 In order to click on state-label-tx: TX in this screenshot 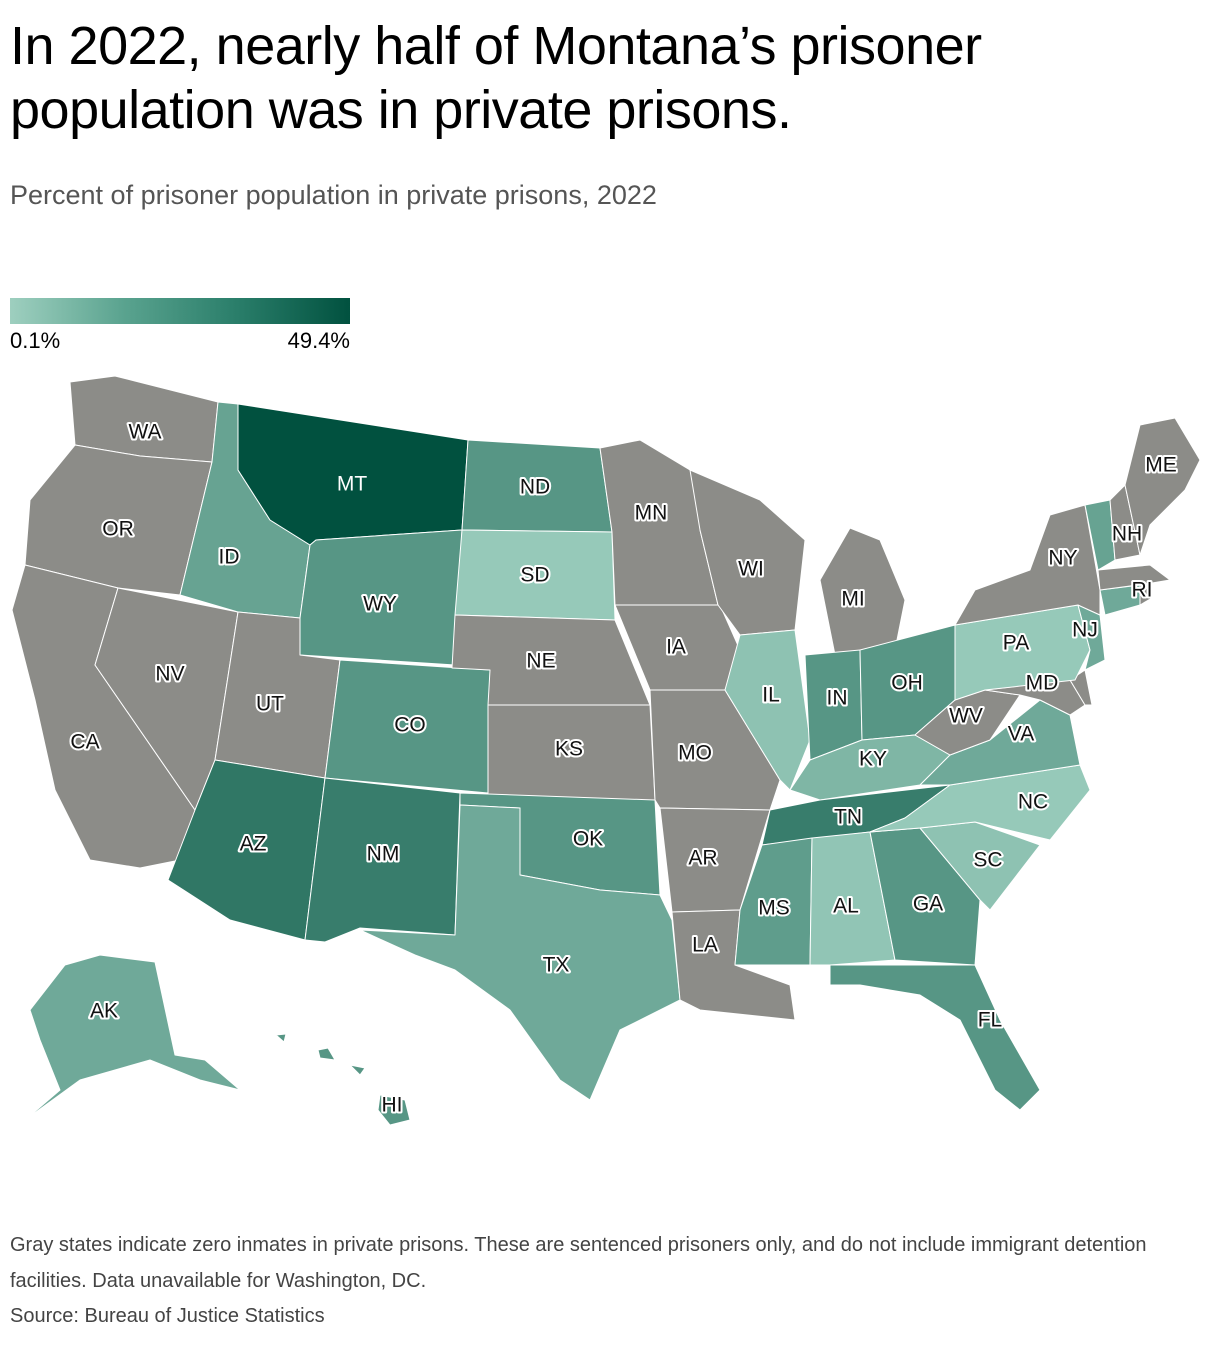, I will do `click(556, 965)`.